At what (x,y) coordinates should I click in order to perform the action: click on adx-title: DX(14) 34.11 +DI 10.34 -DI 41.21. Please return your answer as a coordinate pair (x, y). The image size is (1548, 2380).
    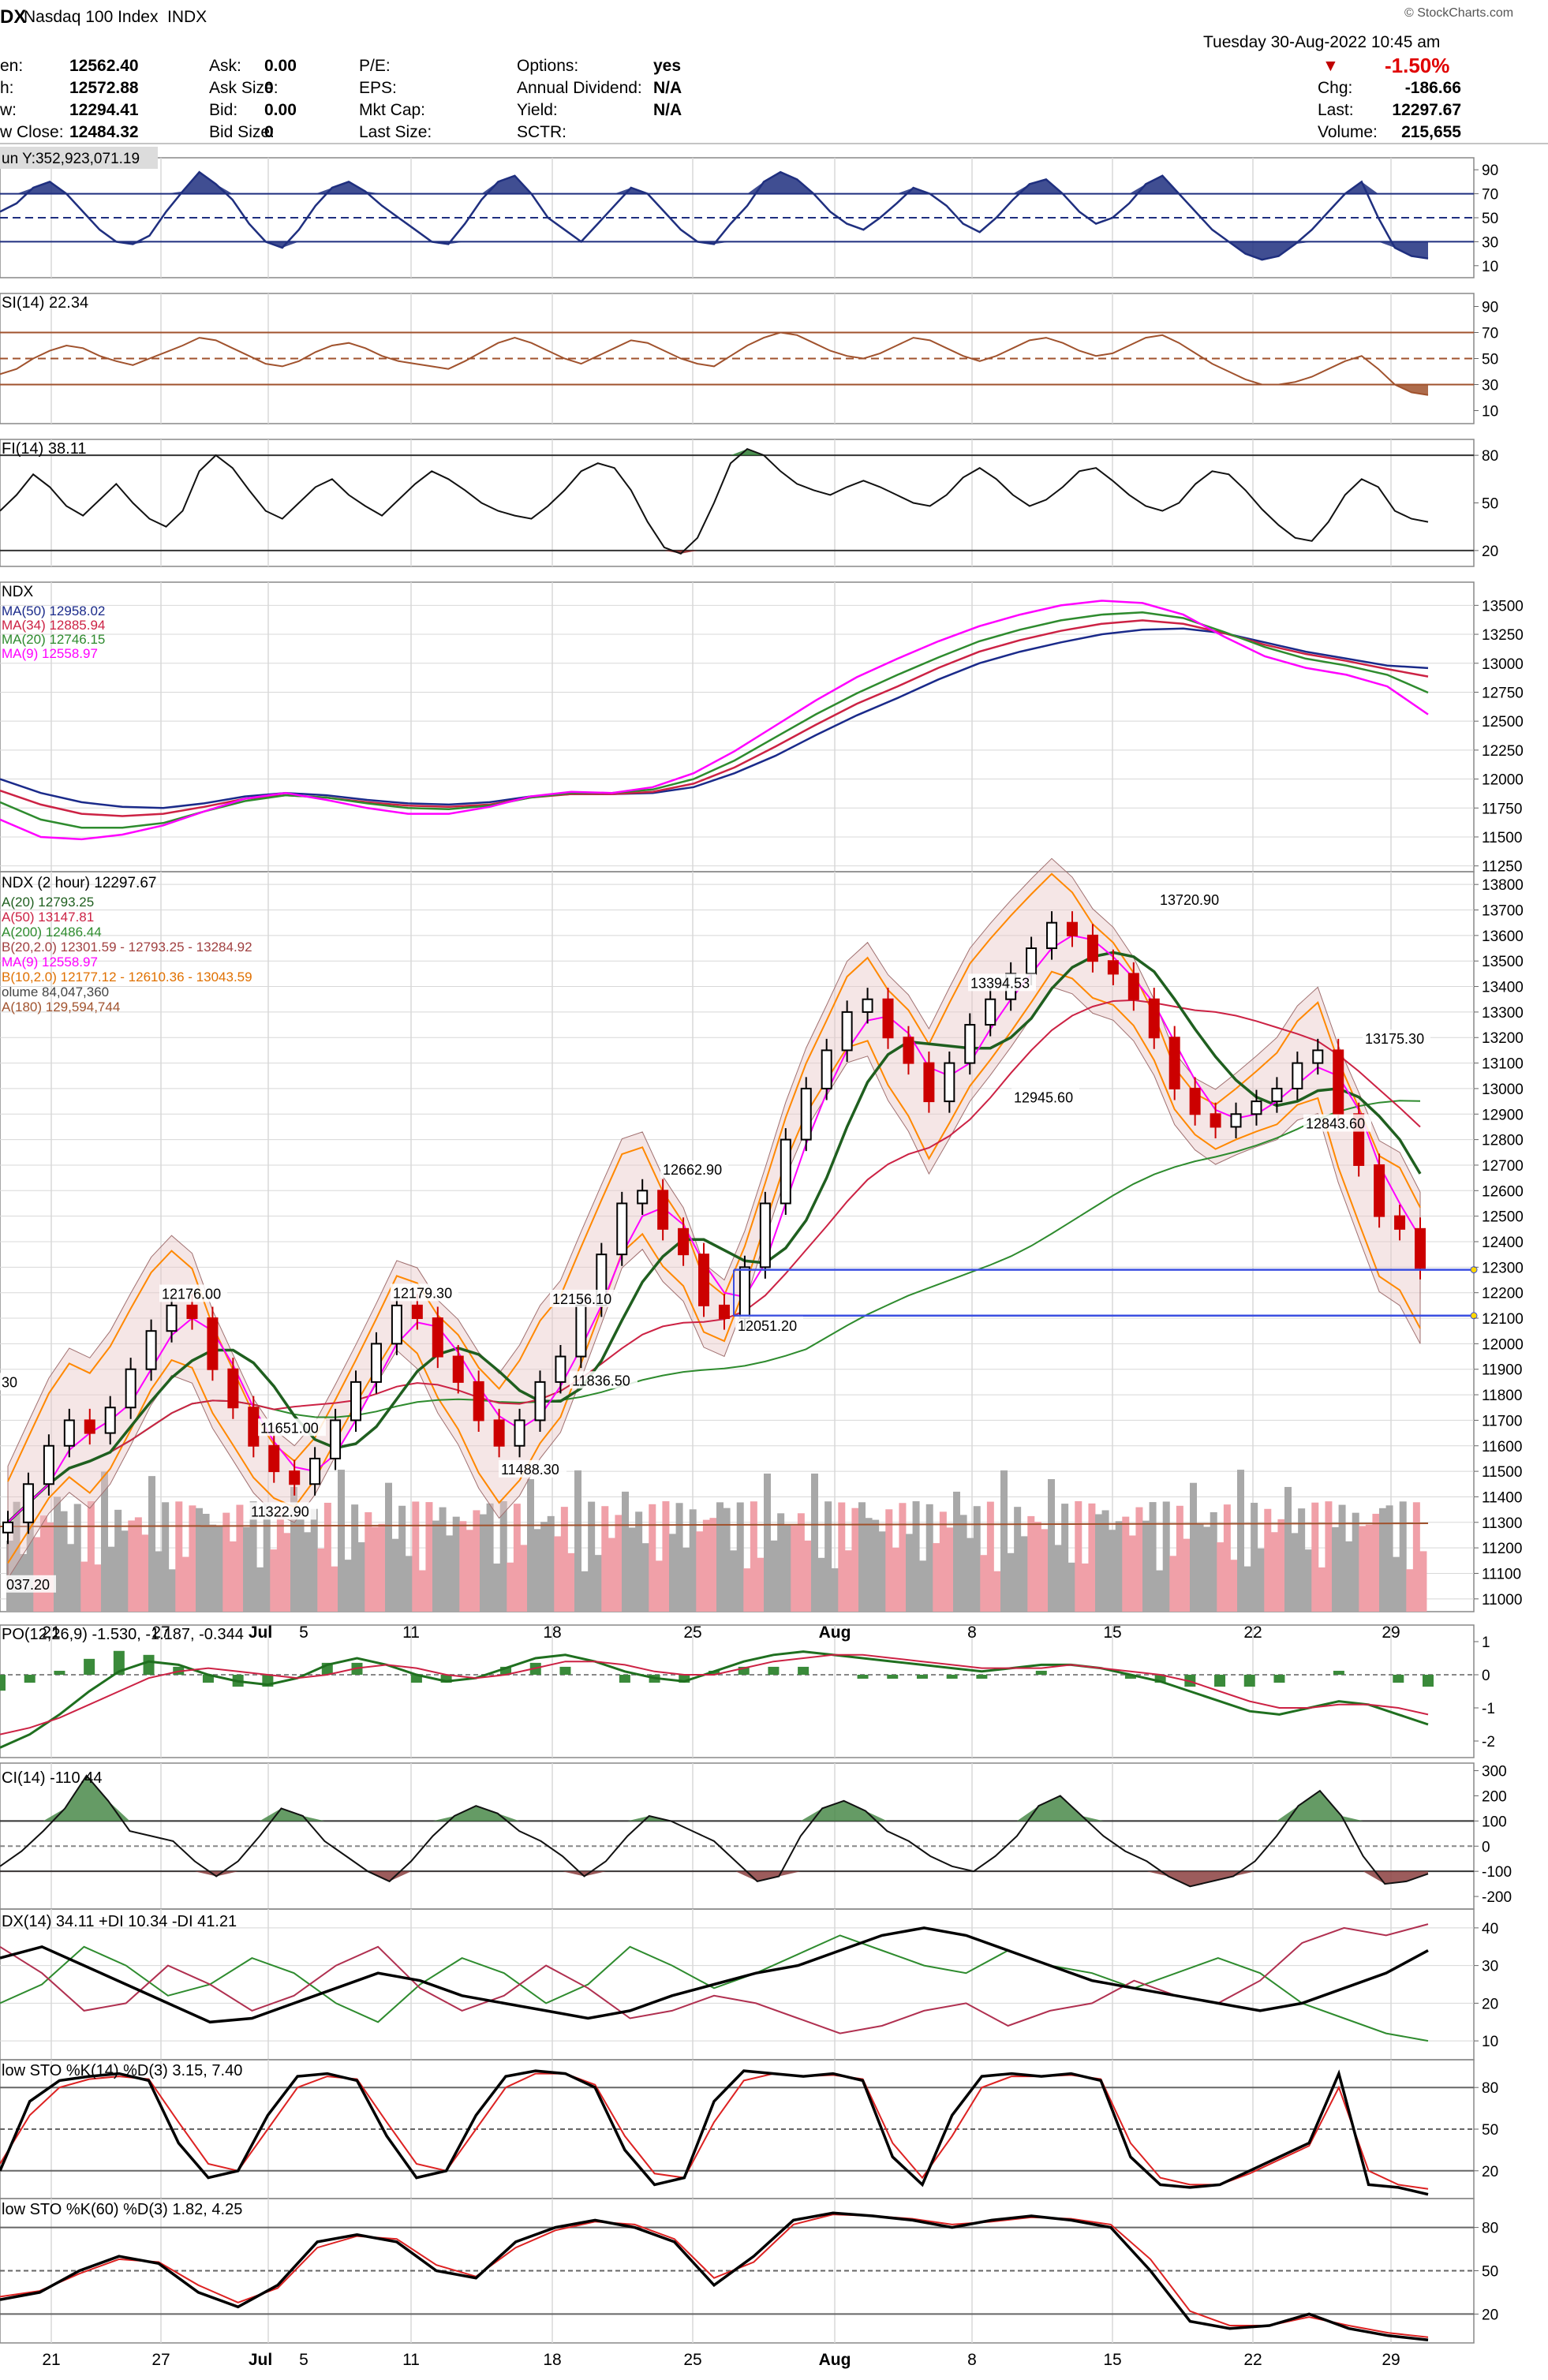
    Looking at the image, I should click on (120, 1921).